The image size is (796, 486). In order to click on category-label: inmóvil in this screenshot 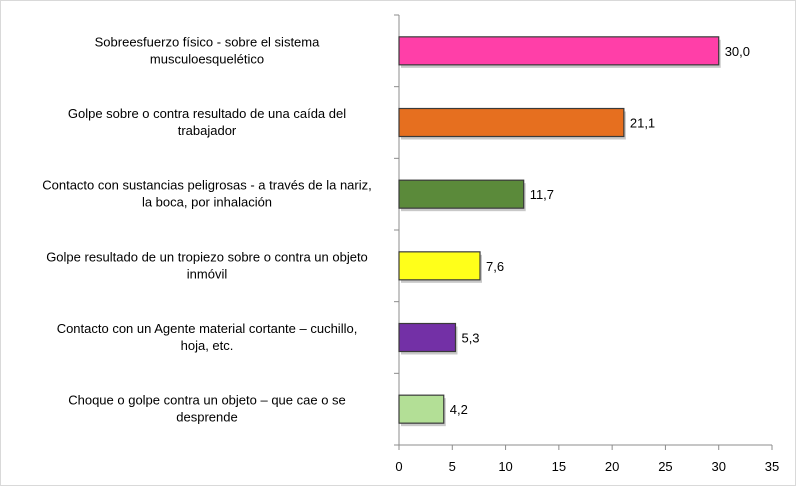, I will do `click(207, 273)`.